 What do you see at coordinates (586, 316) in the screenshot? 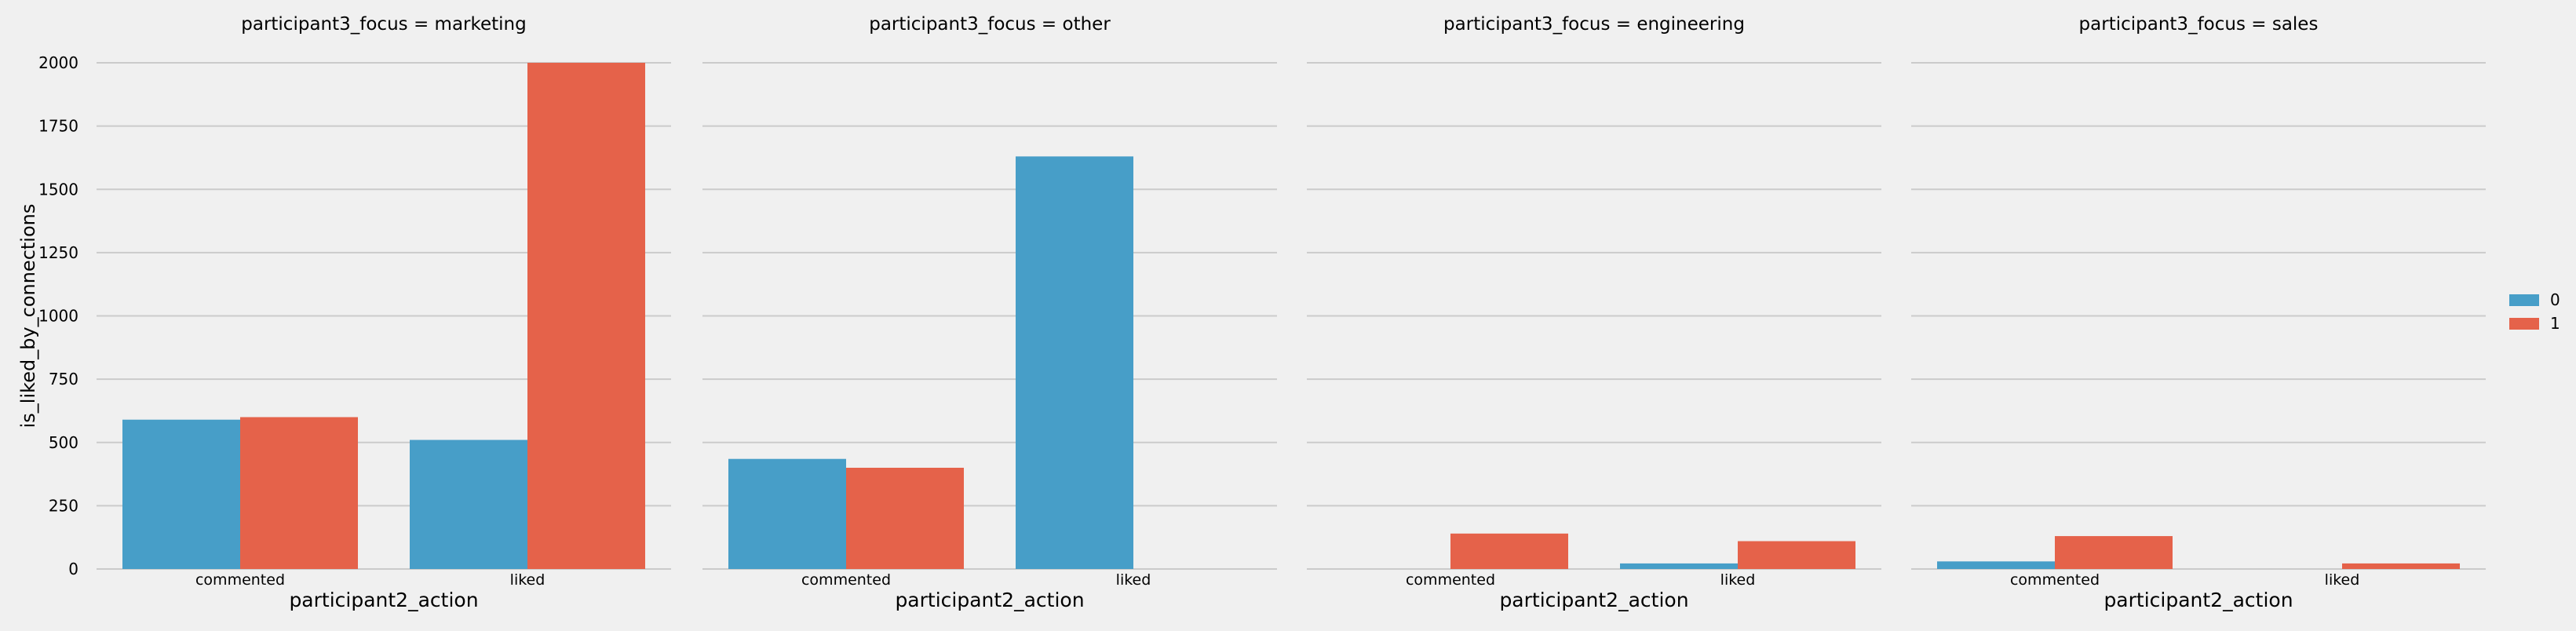
I see `bar-0-1-liked` at bounding box center [586, 316].